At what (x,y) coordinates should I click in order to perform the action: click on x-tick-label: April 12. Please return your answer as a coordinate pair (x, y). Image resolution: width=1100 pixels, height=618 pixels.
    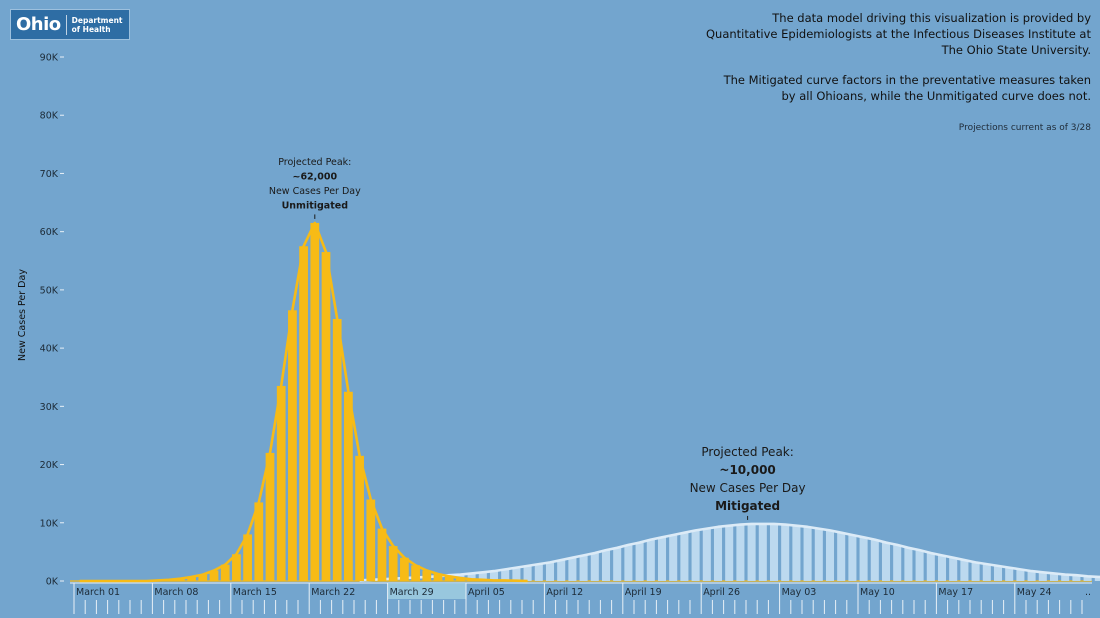
    Looking at the image, I should click on (564, 592).